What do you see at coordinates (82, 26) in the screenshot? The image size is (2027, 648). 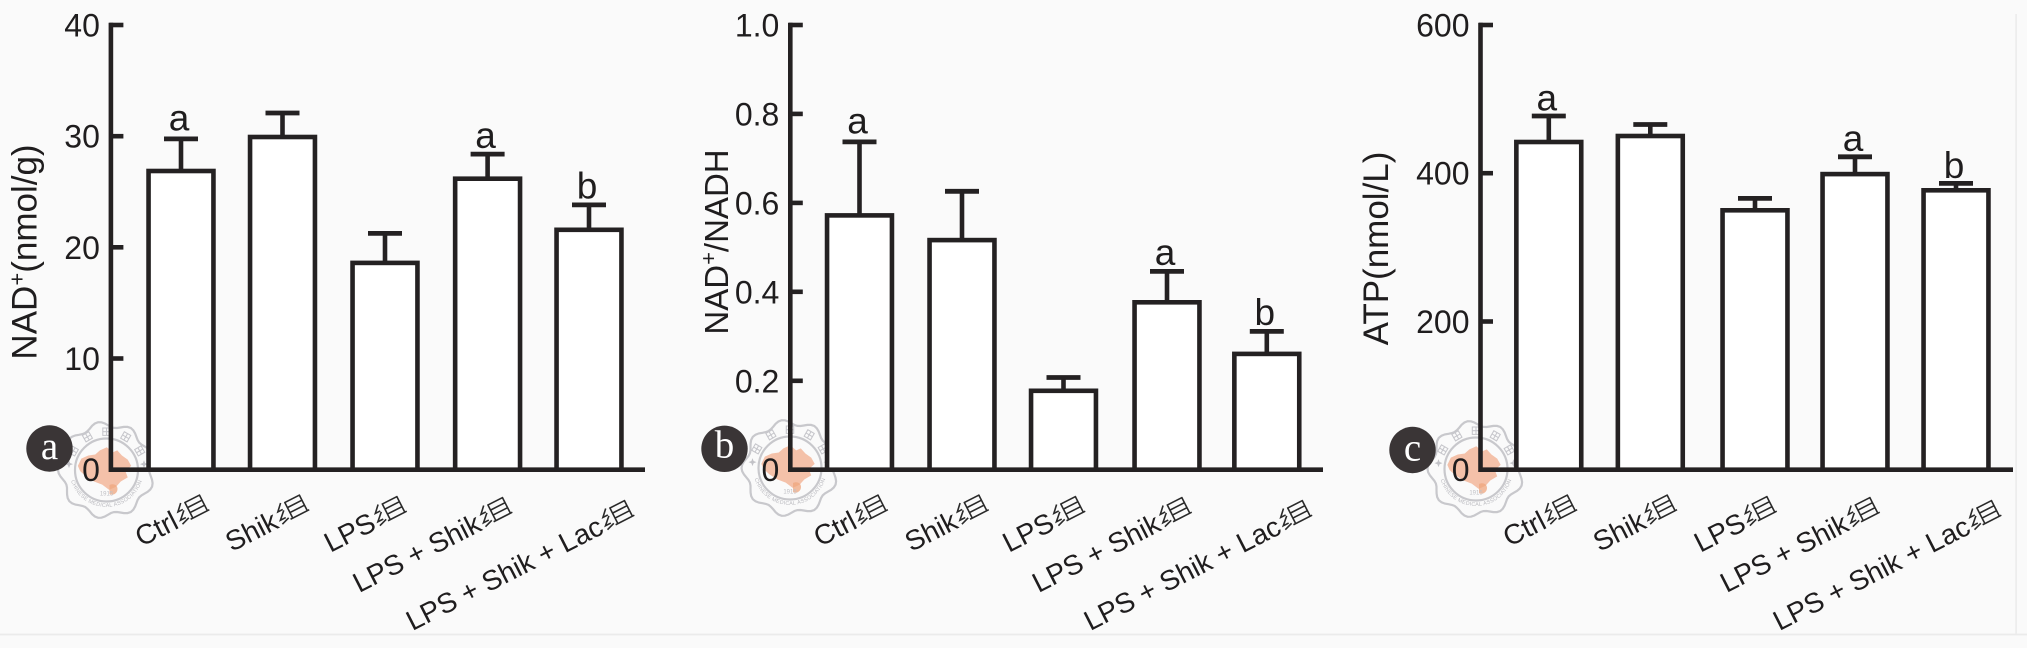 I see `svg-text: 40` at bounding box center [82, 26].